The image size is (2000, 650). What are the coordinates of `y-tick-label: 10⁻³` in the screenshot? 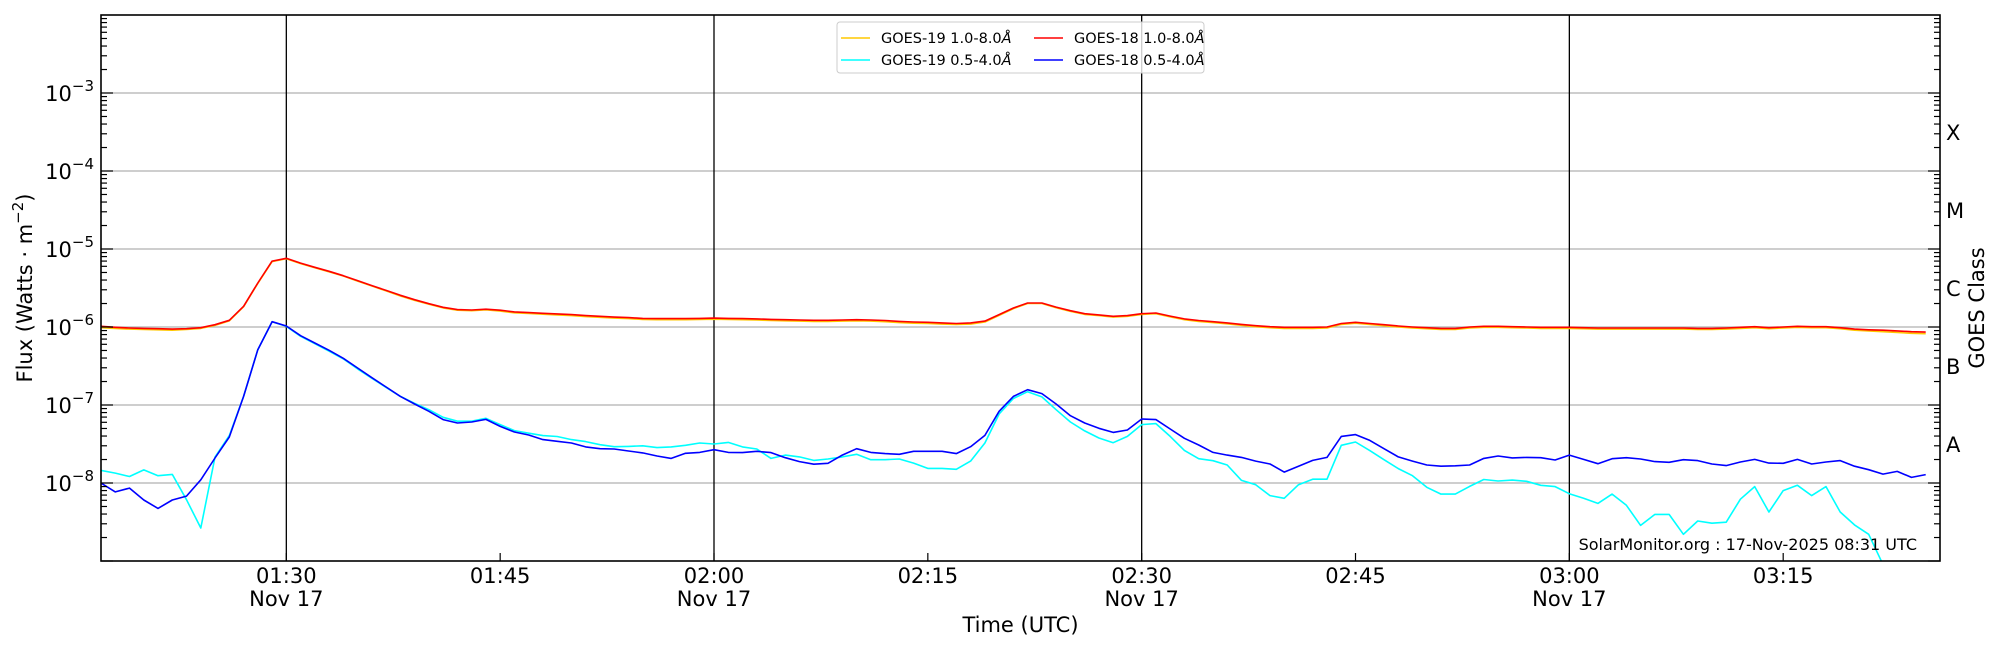 It's located at (69, 91).